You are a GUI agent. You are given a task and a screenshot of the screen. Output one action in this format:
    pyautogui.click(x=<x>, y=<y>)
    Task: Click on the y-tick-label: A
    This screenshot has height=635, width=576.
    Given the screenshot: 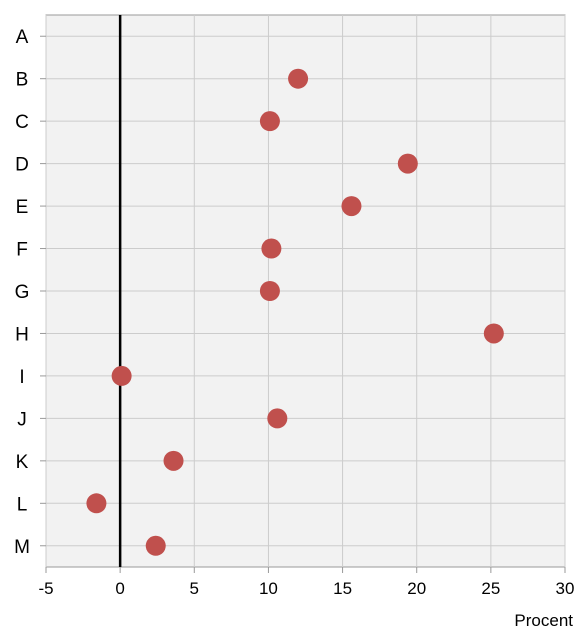 What is the action you would take?
    pyautogui.click(x=22, y=37)
    